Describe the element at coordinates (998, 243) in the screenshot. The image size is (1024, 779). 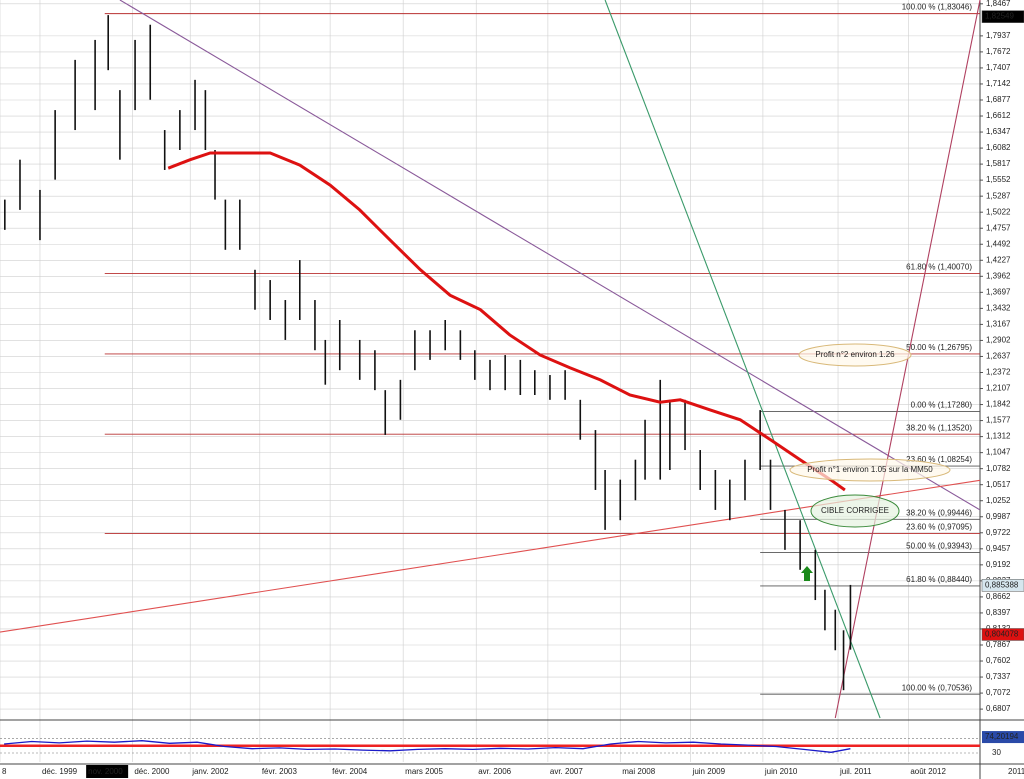
I see `y-tick-label: 1,4492` at that location.